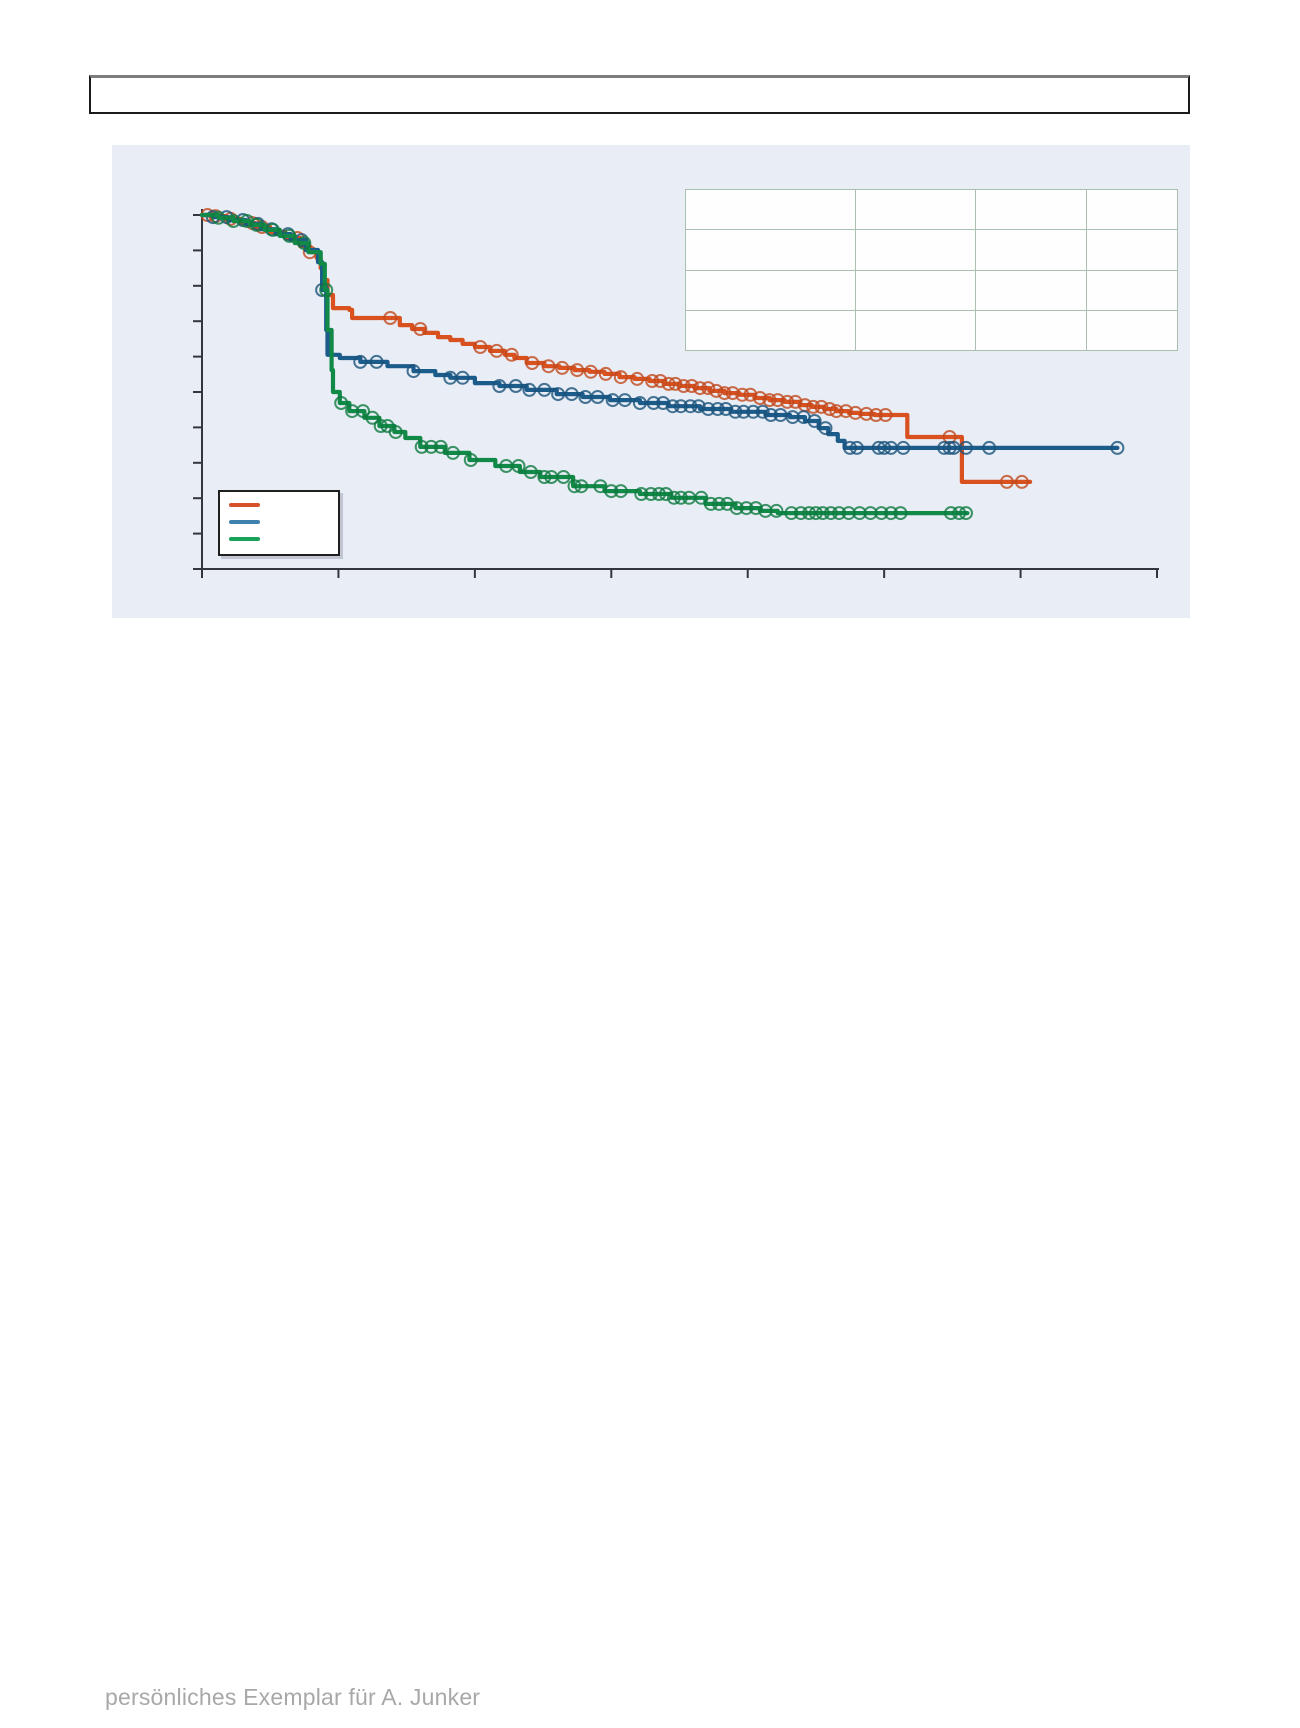 The image size is (1300, 1728). I want to click on chart-legend, so click(279, 523).